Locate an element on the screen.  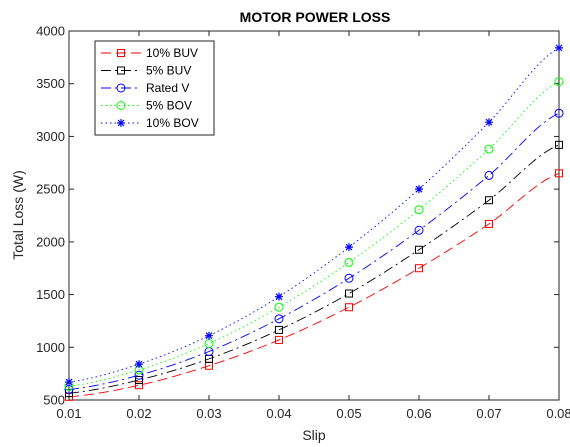
legend-item: Rated V is located at coordinates (145, 88).